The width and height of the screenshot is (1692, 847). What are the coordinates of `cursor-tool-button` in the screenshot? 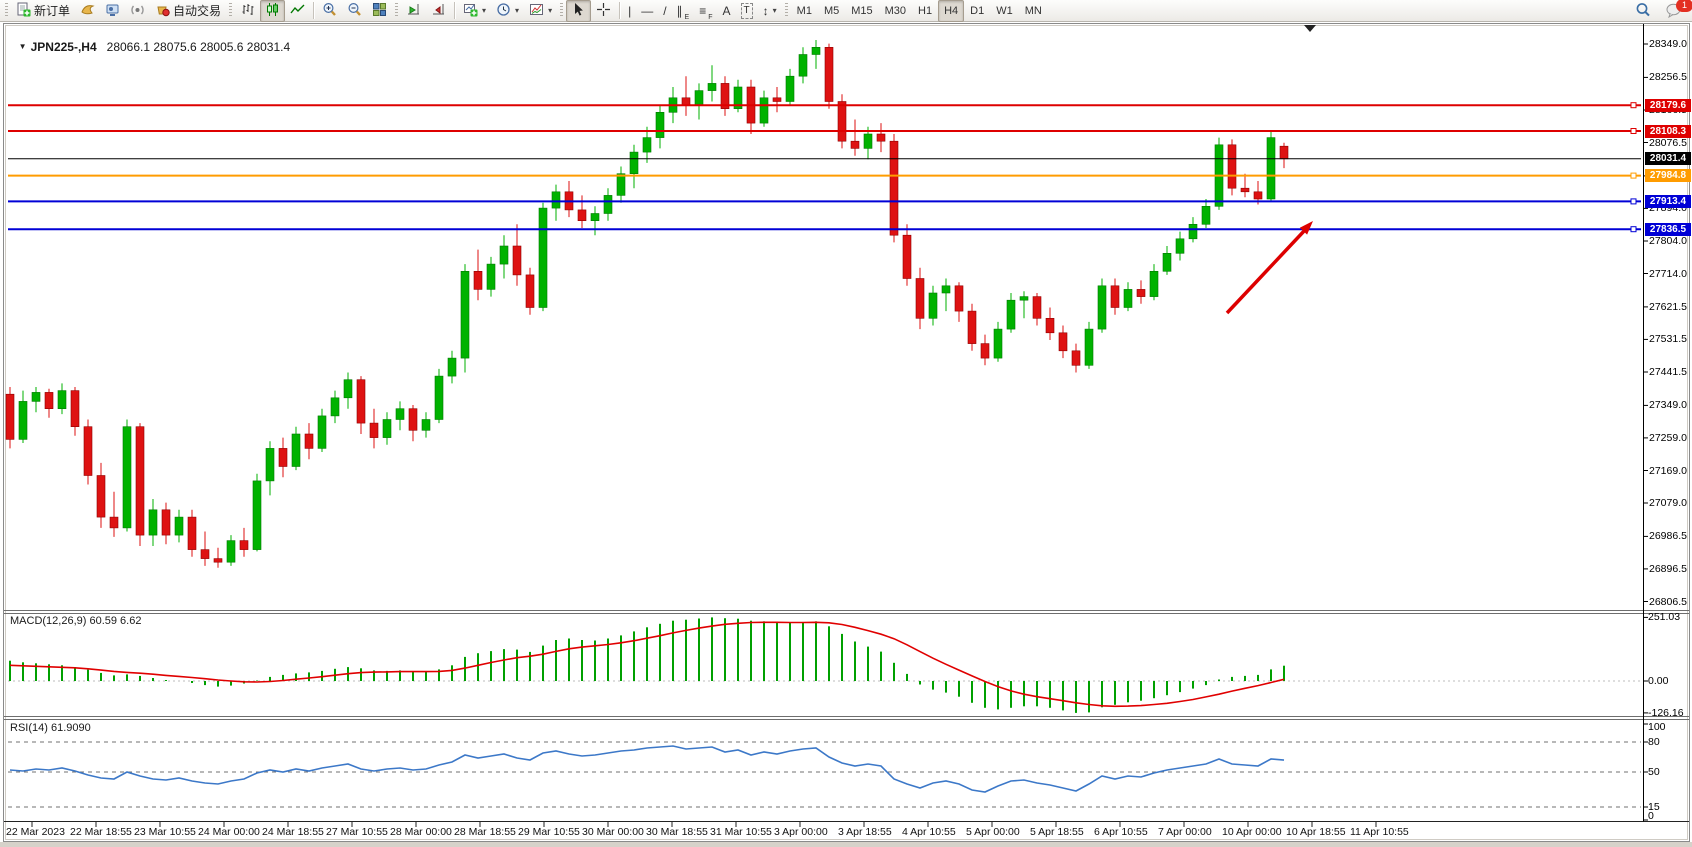 It's located at (579, 11).